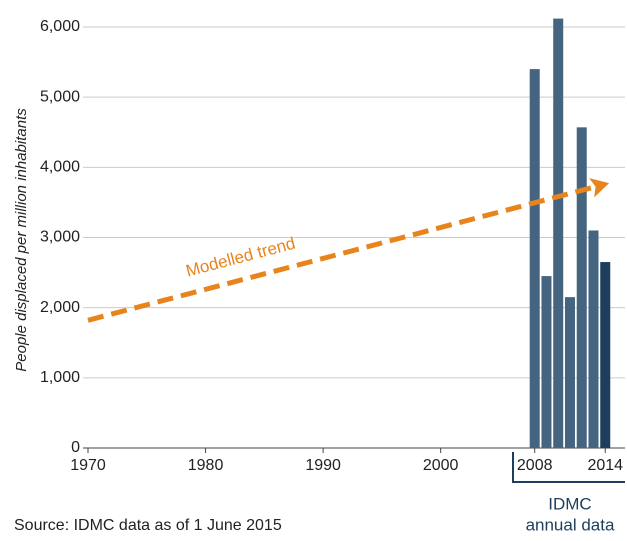 The image size is (627, 541). I want to click on y-tick-label: 1,000, so click(60, 377).